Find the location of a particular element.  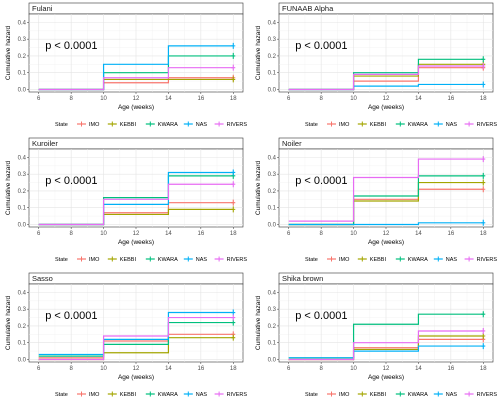

series-line-kwara is located at coordinates (136, 339).